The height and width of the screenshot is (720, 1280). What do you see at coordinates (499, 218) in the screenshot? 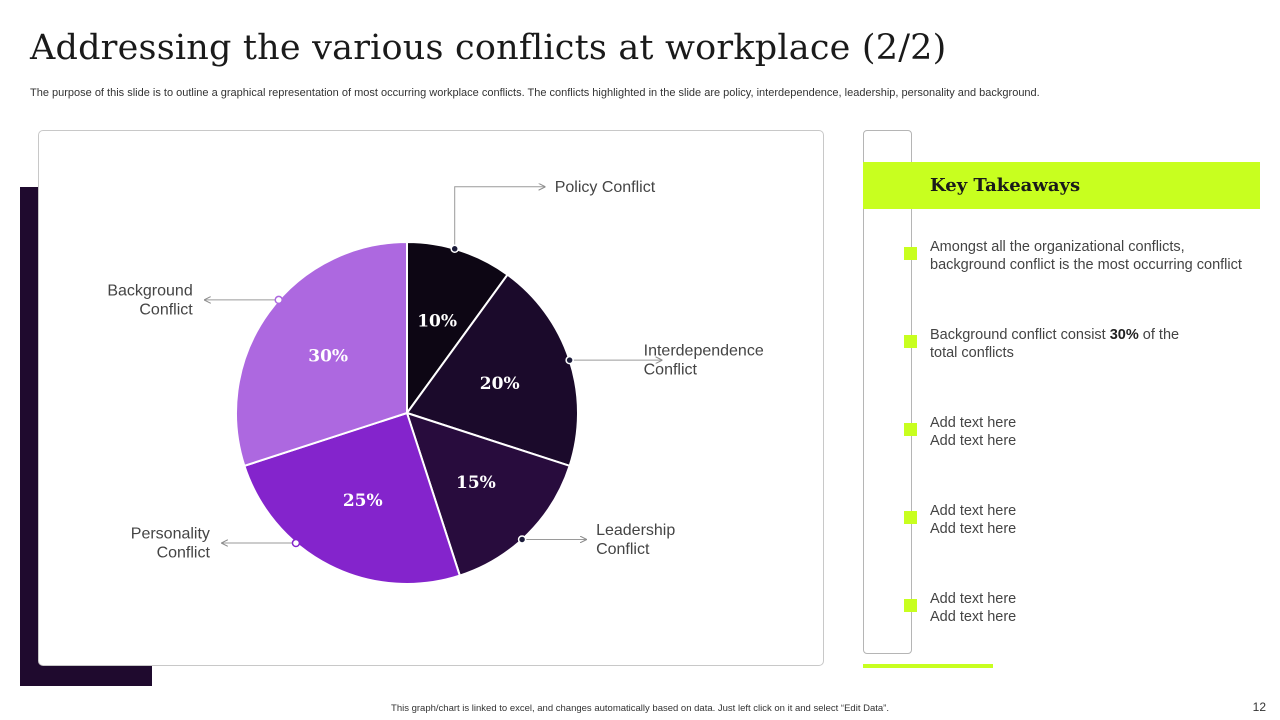
I see `callout-line-policy-conflict` at bounding box center [499, 218].